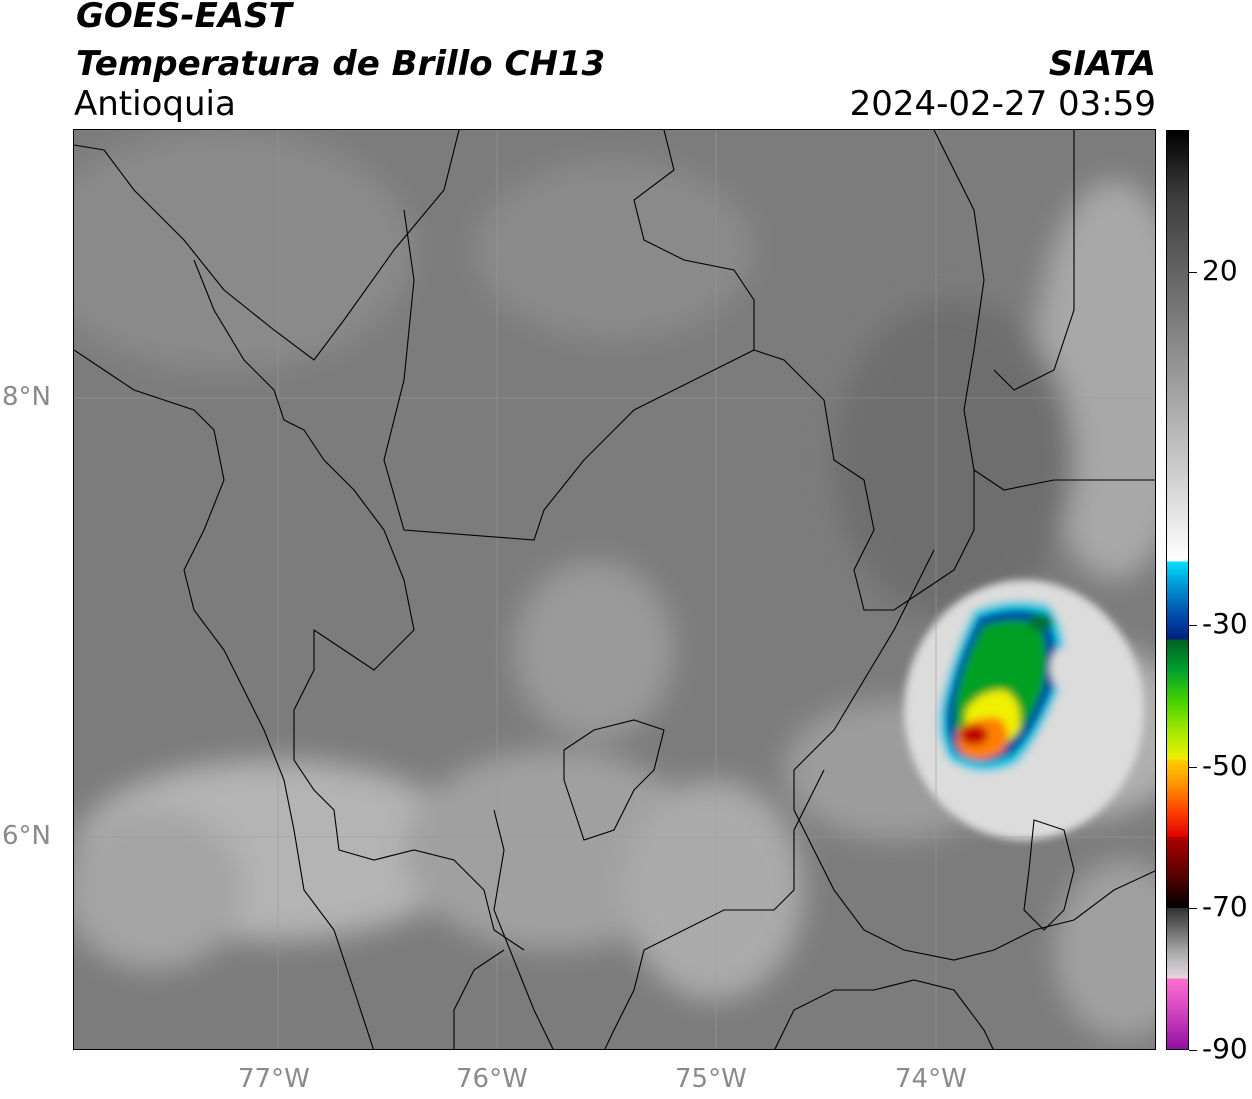  I want to click on colorbar, so click(1177, 590).